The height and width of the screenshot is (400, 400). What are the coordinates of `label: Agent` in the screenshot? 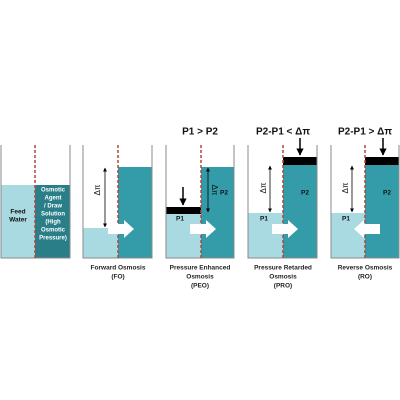 It's located at (53, 199).